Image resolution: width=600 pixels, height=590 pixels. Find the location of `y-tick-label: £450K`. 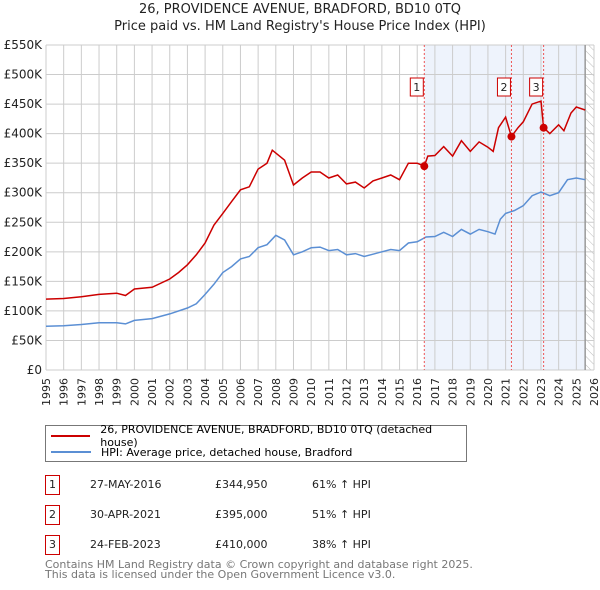

y-tick-label: £450K is located at coordinates (24, 104).